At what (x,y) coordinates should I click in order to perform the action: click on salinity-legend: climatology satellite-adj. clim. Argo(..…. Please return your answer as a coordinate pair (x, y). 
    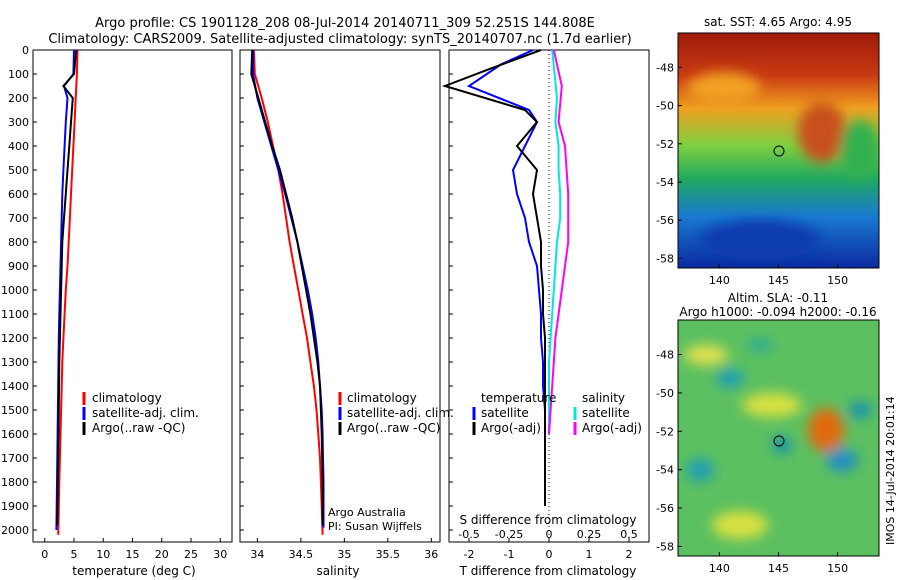
    Looking at the image, I should click on (396, 413).